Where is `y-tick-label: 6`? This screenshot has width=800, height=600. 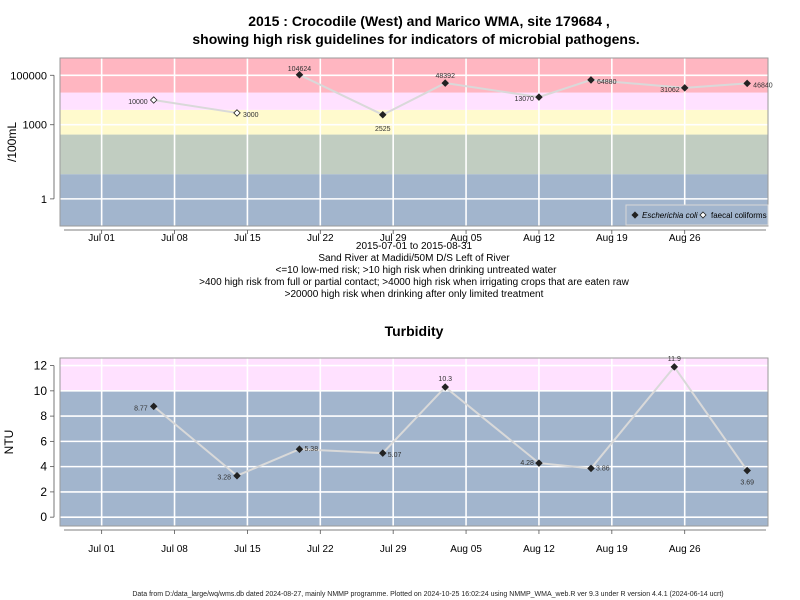
y-tick-label: 6 is located at coordinates (43, 441).